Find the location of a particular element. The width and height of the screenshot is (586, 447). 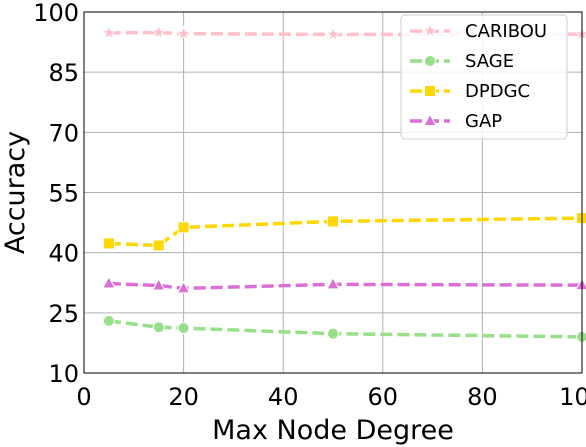

y-axis-label: Accuracy is located at coordinates (15, 192).